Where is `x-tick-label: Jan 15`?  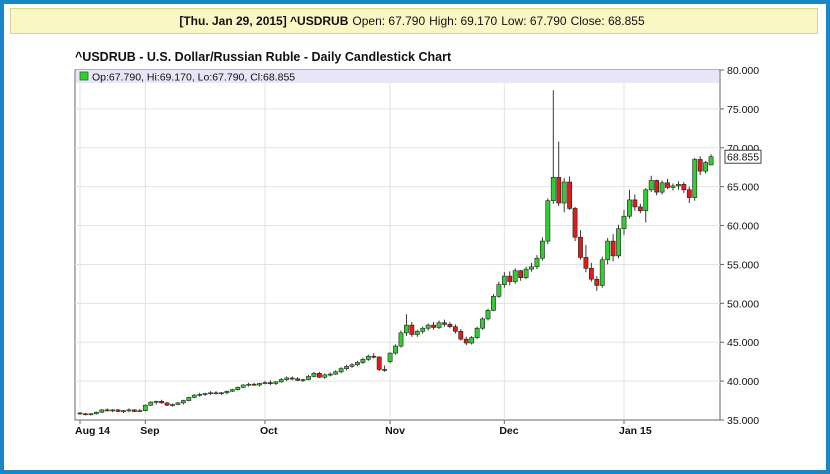 x-tick-label: Jan 15 is located at coordinates (635, 431).